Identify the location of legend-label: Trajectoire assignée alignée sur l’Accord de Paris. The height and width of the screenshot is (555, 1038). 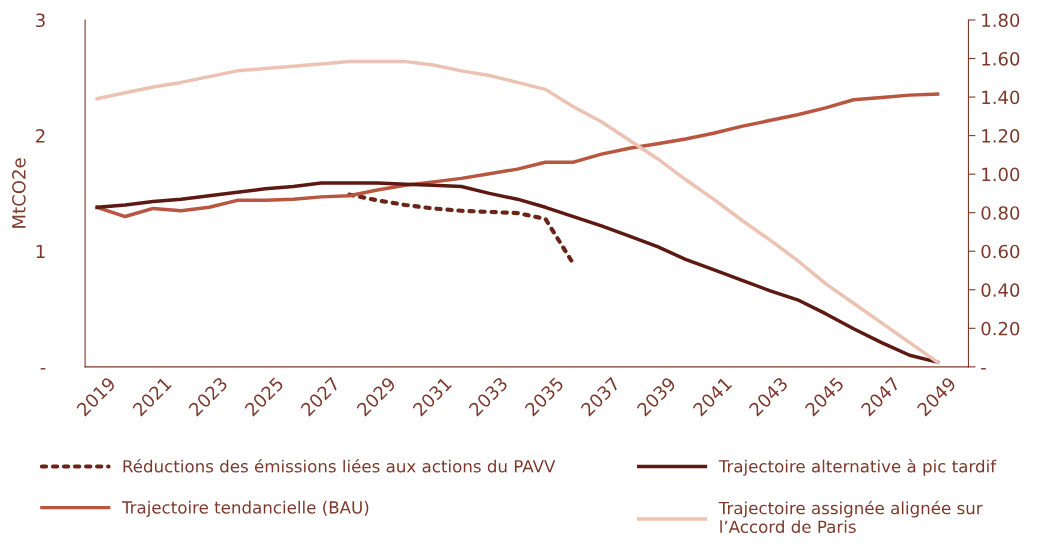
(850, 517).